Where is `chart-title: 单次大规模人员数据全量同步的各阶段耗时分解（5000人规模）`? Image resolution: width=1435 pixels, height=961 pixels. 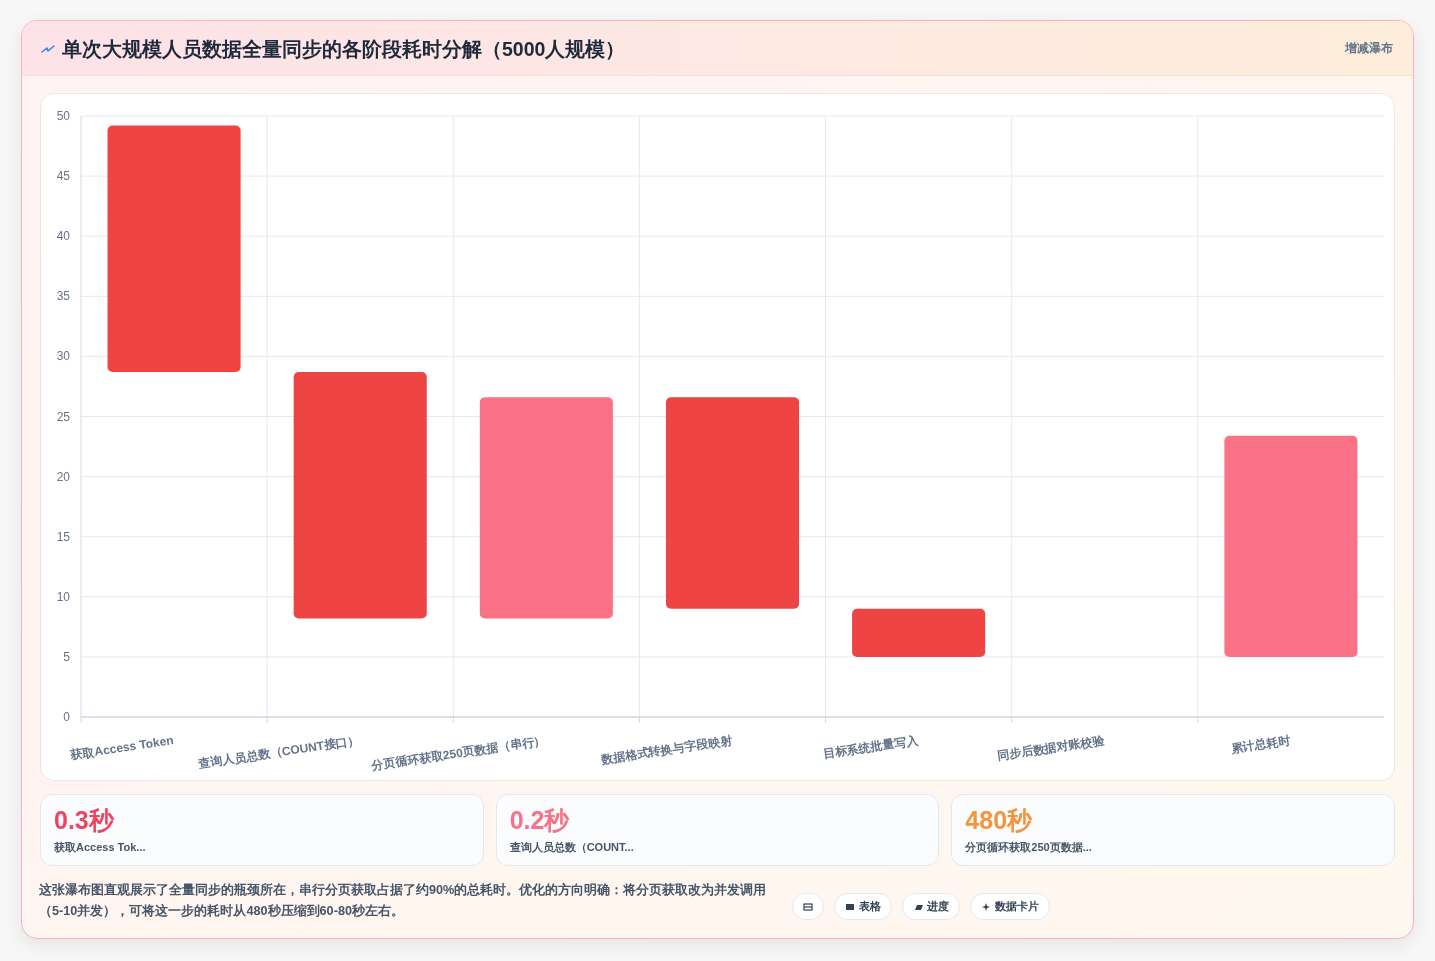 chart-title: 单次大规模人员数据全量同步的各阶段耗时分解（5000人规模） is located at coordinates (344, 49).